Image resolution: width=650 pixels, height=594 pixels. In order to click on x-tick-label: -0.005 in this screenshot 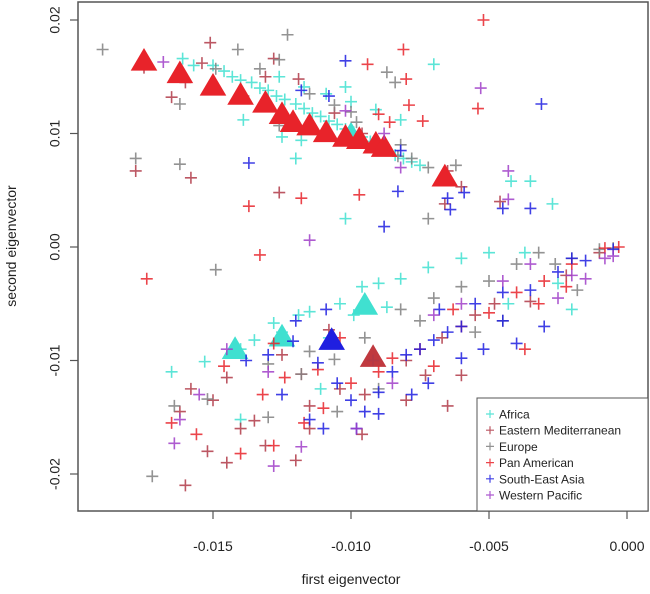, I will do `click(489, 546)`.